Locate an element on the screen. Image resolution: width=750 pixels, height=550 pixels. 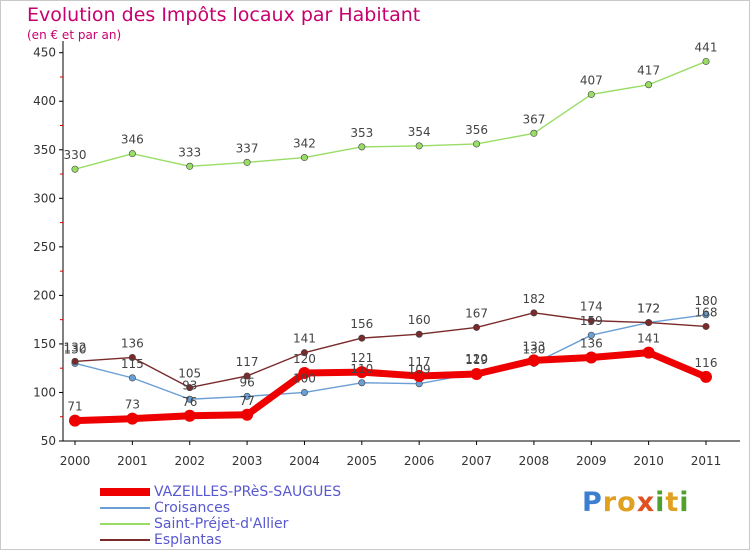
y-tick-label: 250 is located at coordinates (44, 247).